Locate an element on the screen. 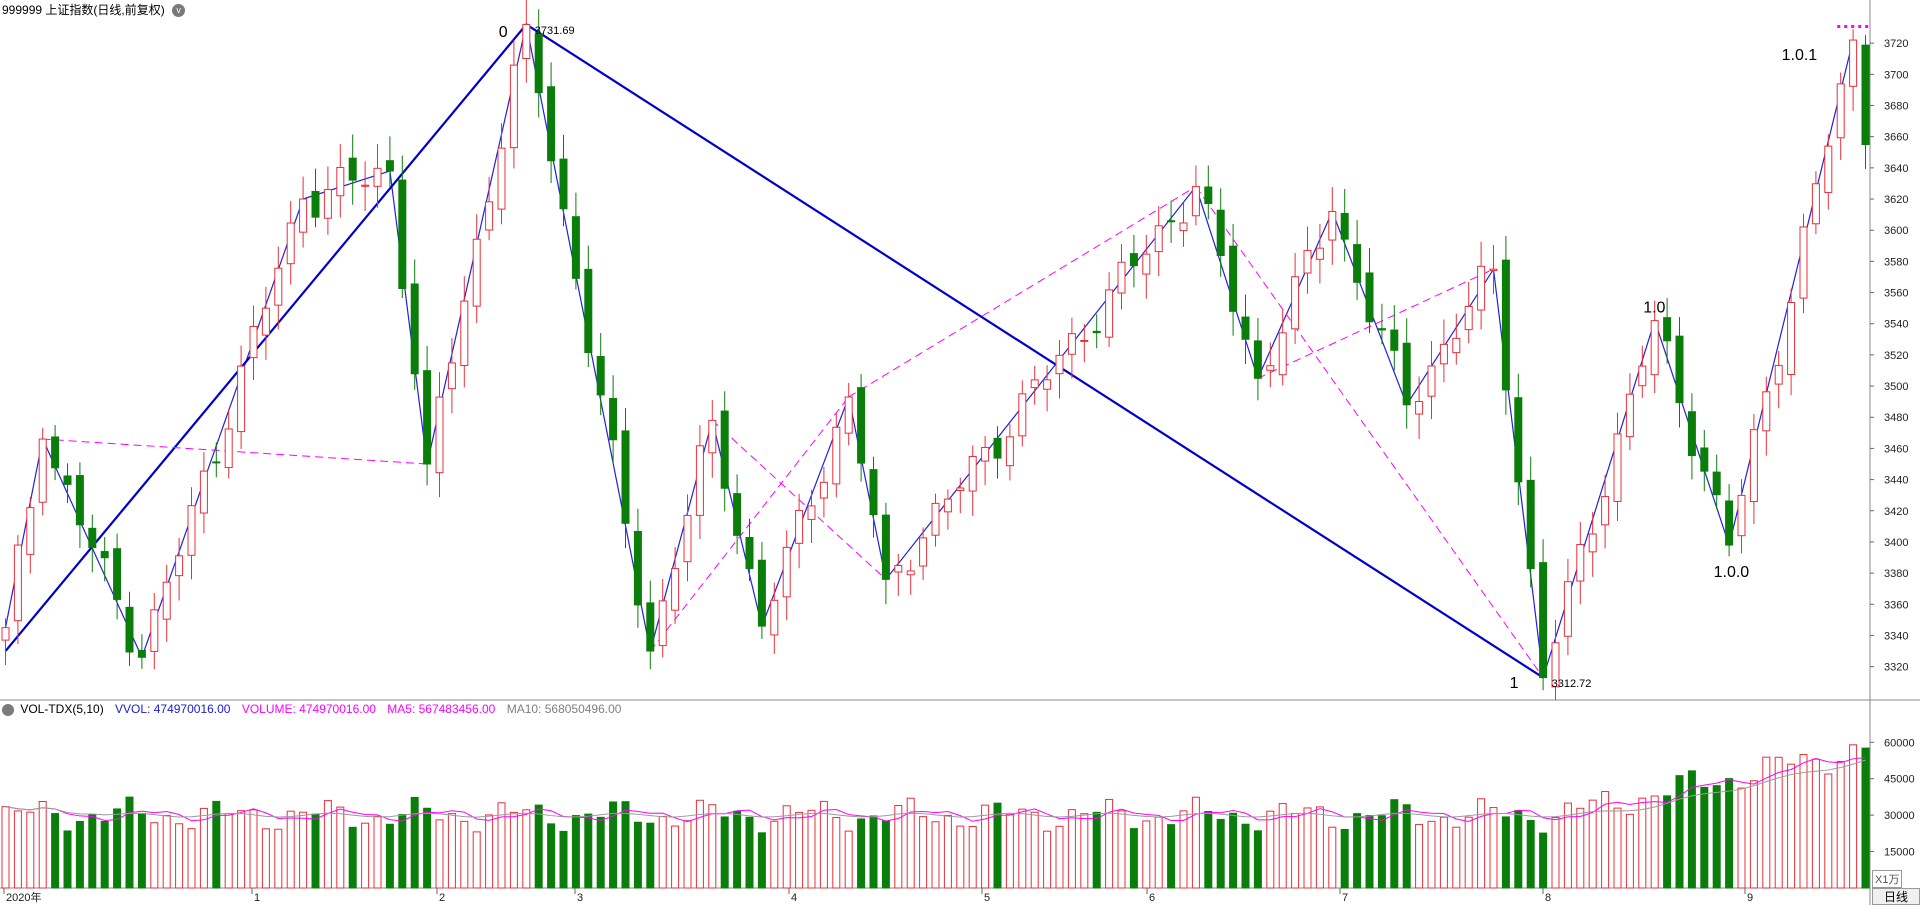 This screenshot has width=1920, height=906. period-tab: 日线 is located at coordinates (1896, 896).